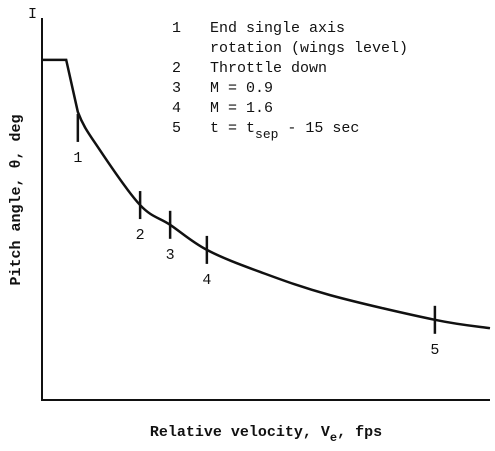 Image resolution: width=495 pixels, height=451 pixels. I want to click on legend-number: 3, so click(176, 88).